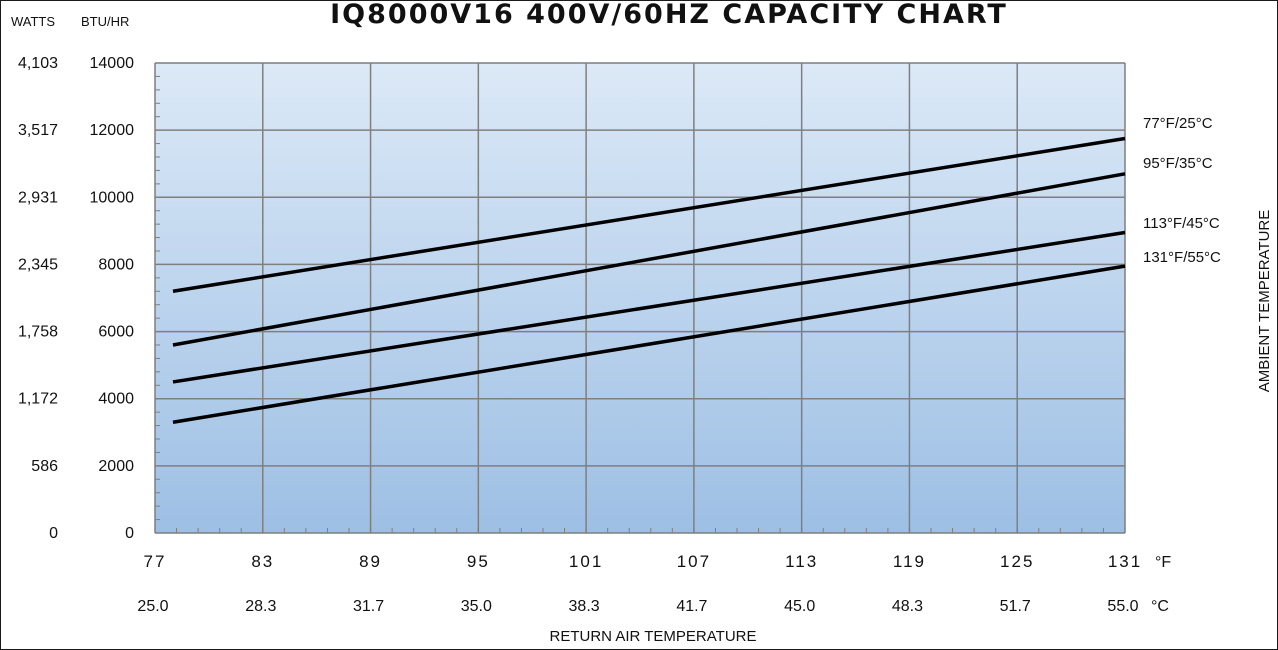 The width and height of the screenshot is (1278, 650). I want to click on x-tick-label-c: 45.0, so click(799, 606).